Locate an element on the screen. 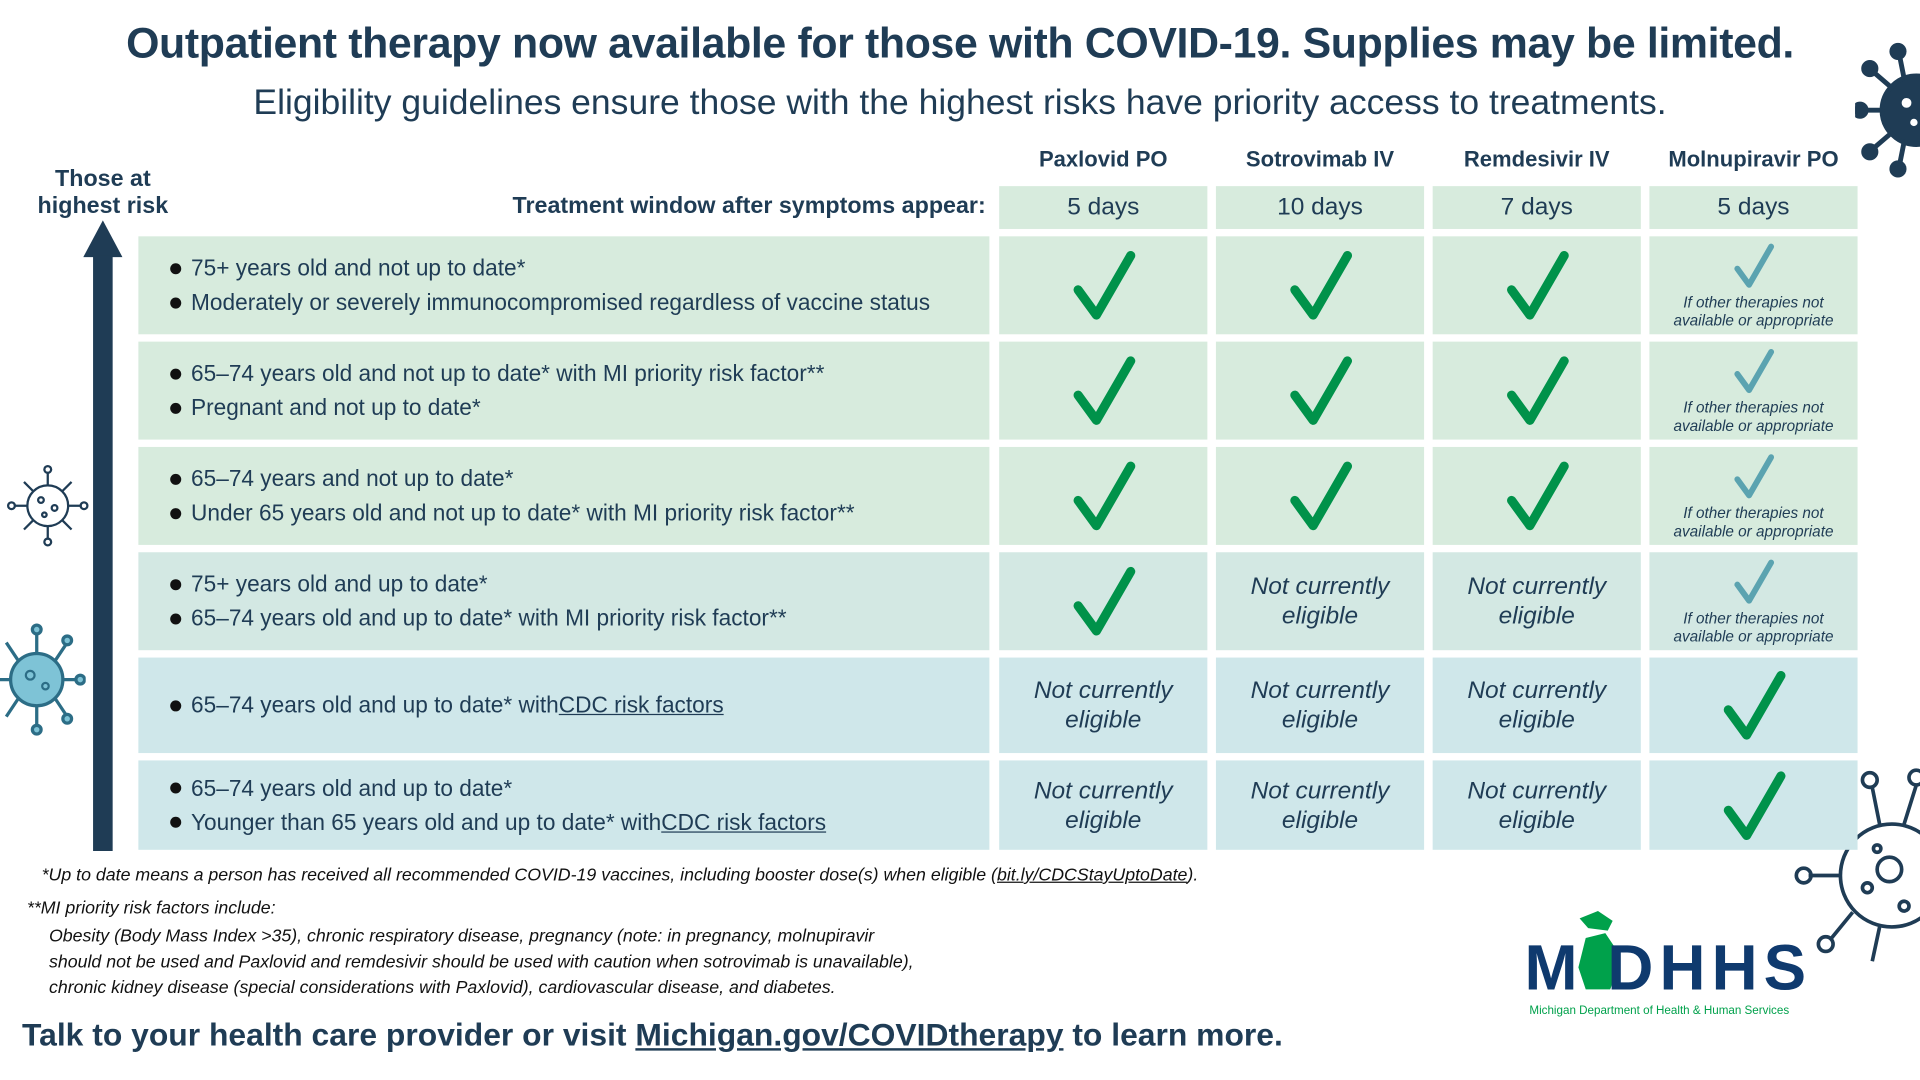 This screenshot has height=1080, width=1920. michigan-covid-therapy-link: Michigan.gov/COVIDtherapy is located at coordinates (849, 1035).